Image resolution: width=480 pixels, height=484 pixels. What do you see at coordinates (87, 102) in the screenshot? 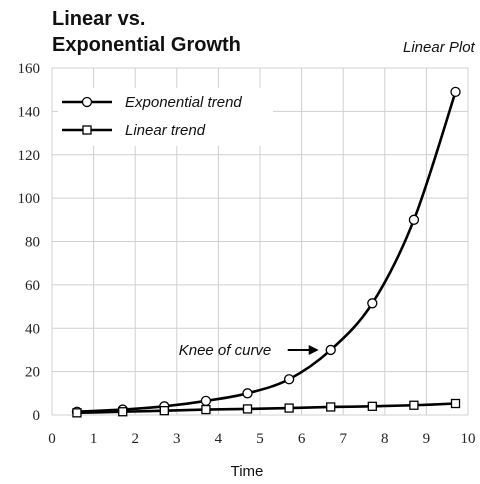
I see `legend-marker-circle` at bounding box center [87, 102].